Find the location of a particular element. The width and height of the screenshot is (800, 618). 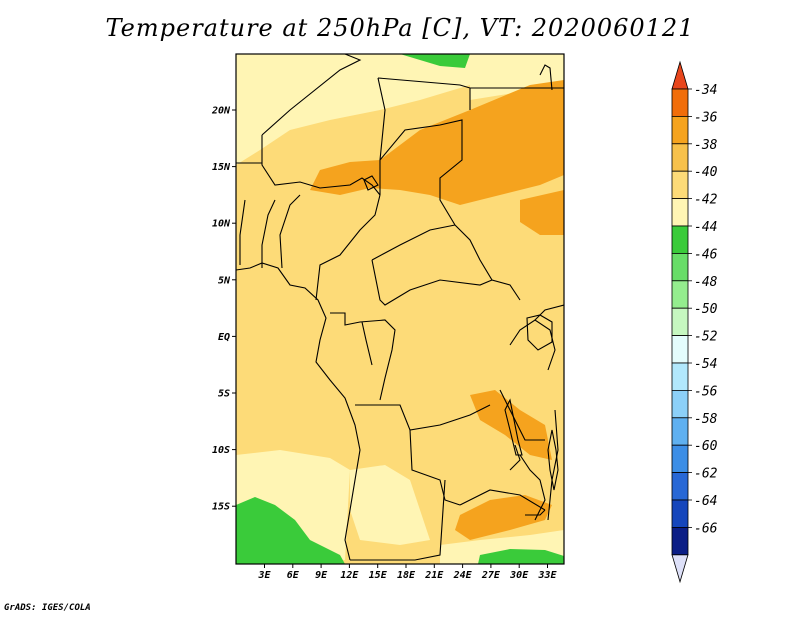

lat-tick-label: 10N is located at coordinates (221, 224).